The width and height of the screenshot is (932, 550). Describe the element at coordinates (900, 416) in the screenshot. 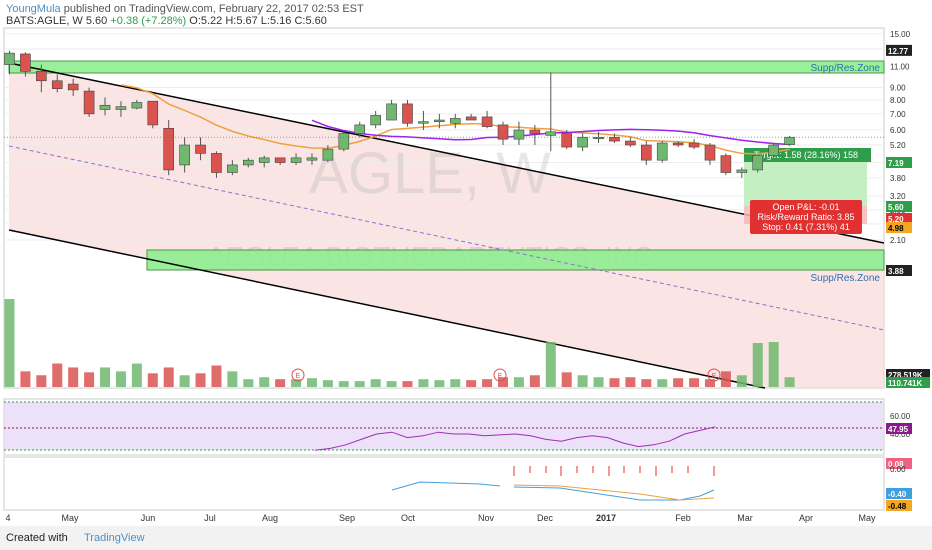

I see `rsi-tick-label: 60.00` at that location.